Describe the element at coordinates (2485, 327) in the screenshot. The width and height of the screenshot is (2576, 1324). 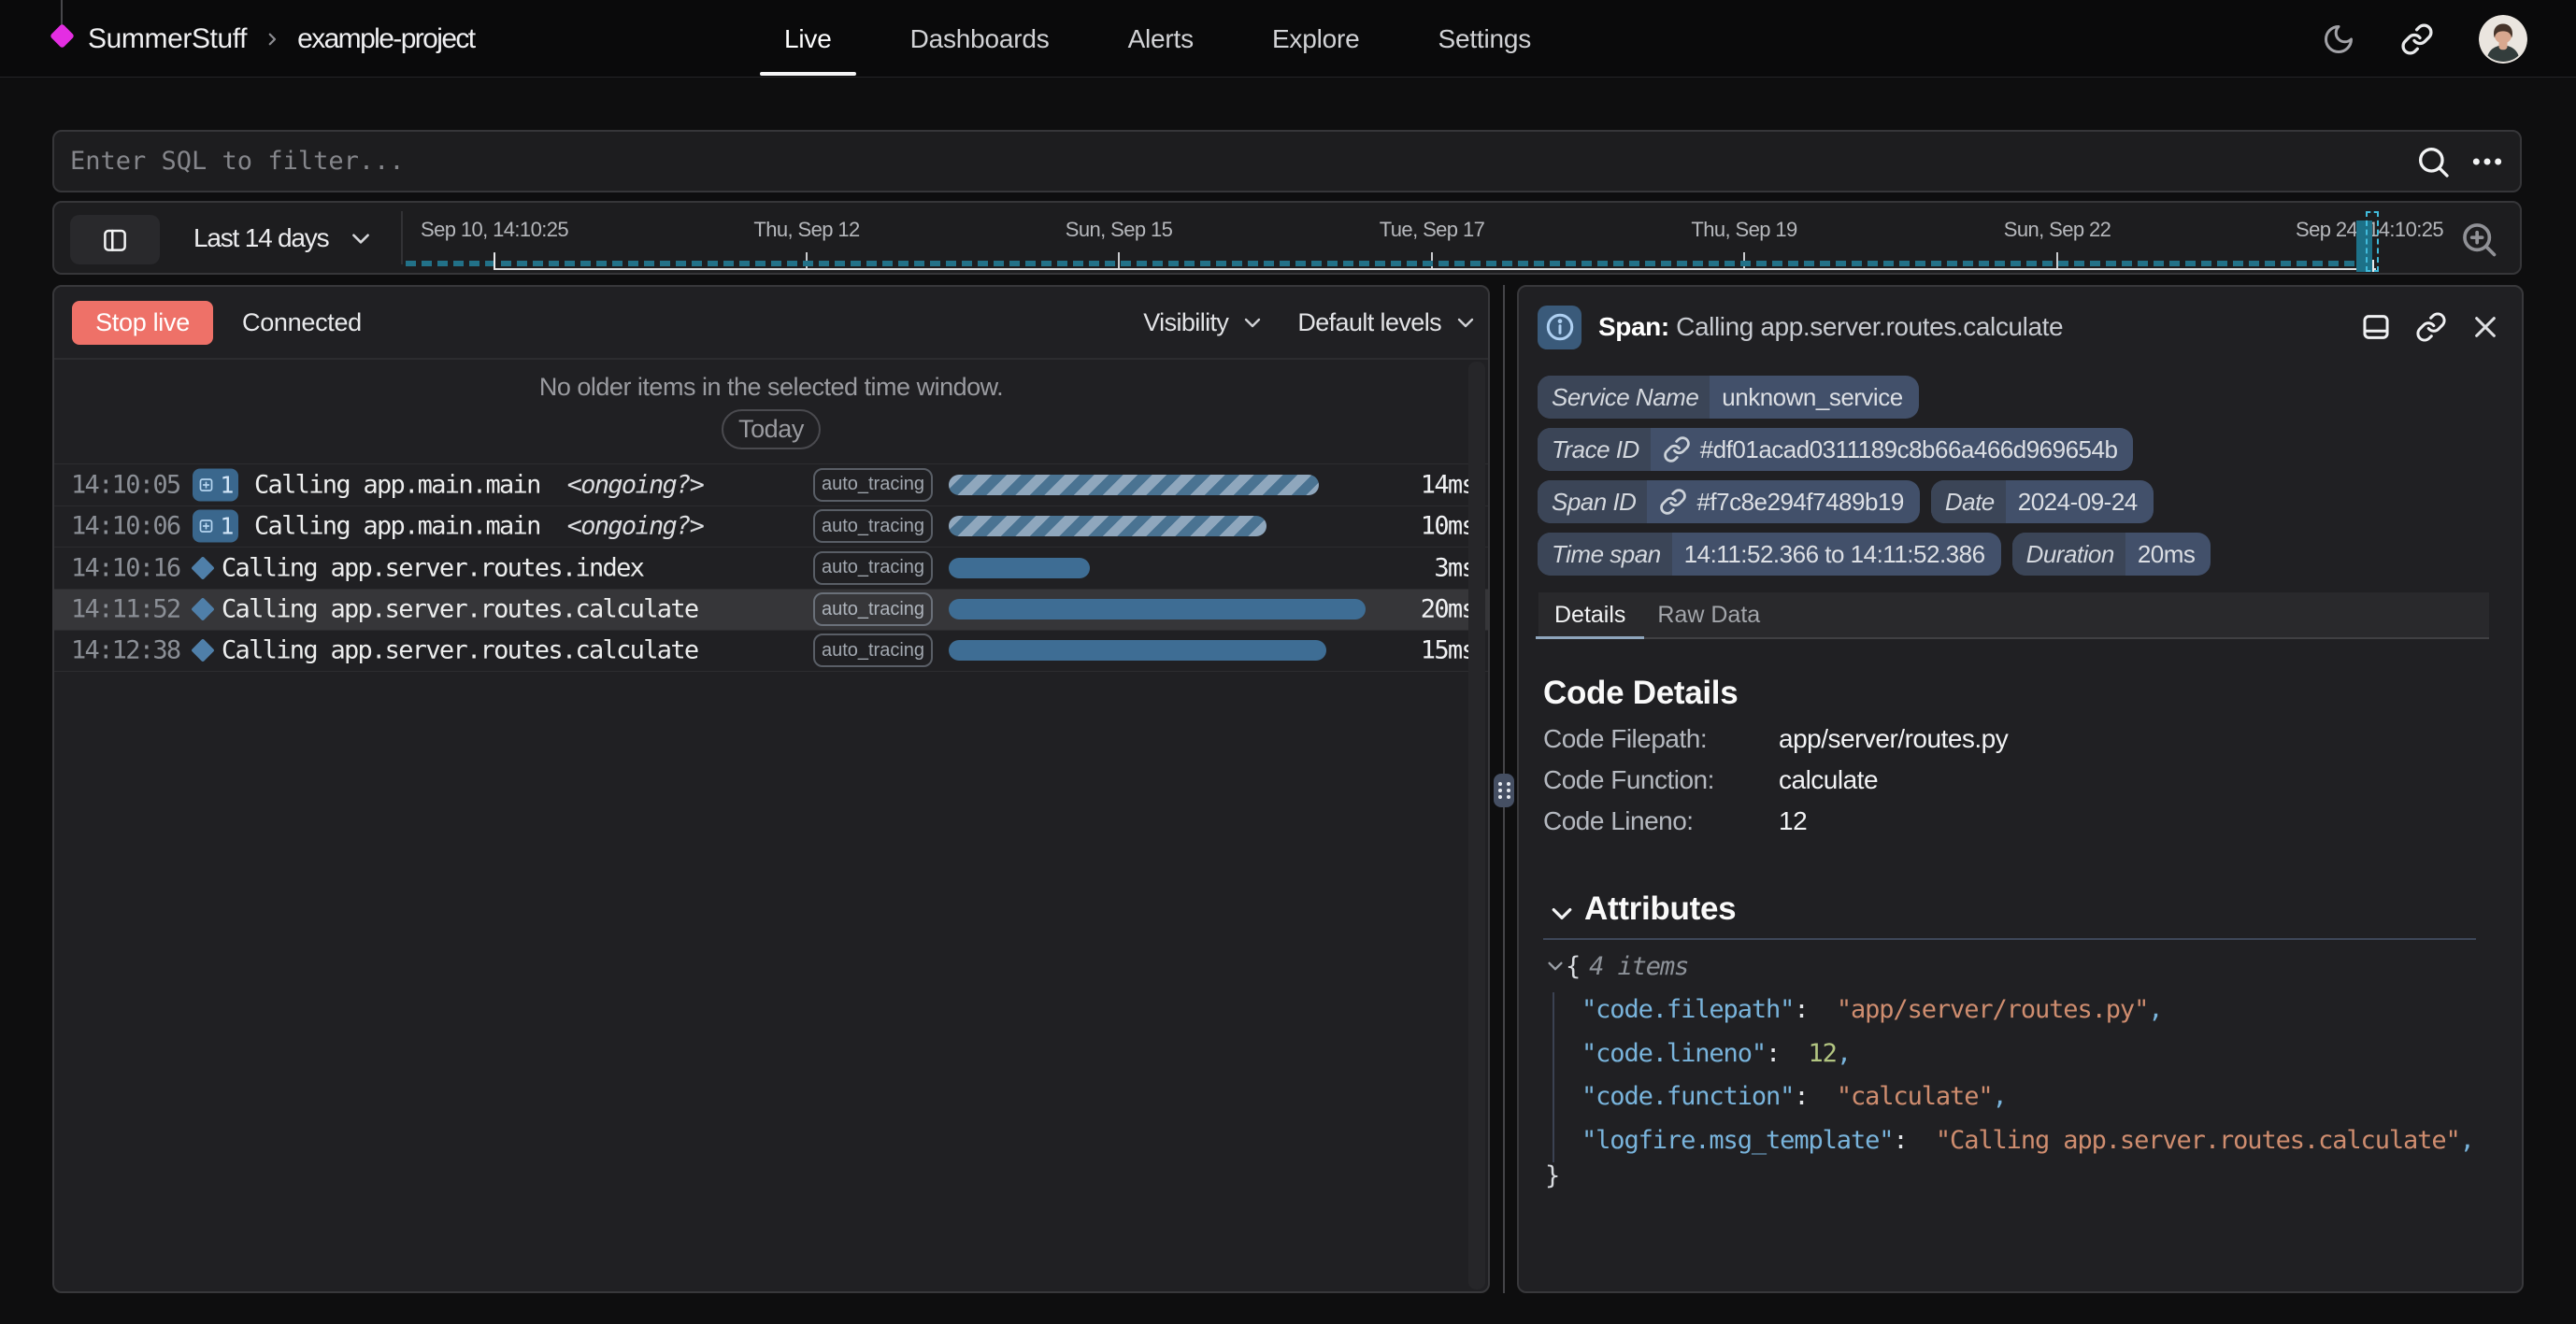
I see `close-icon` at that location.